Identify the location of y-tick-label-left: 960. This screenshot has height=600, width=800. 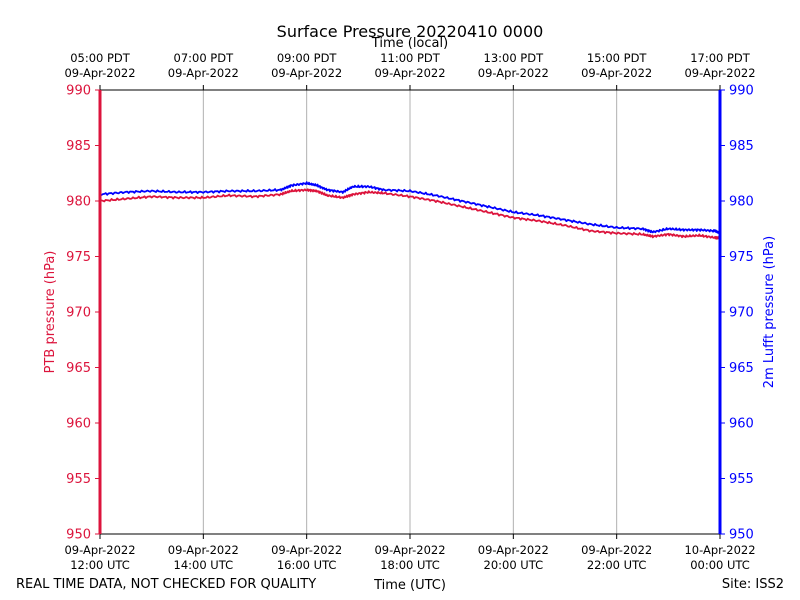
(78, 424).